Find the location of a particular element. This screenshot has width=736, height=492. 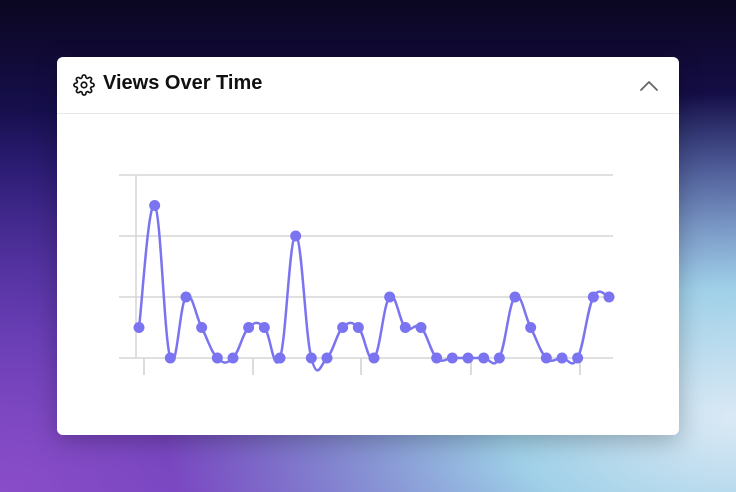

collapse-button is located at coordinates (649, 86).